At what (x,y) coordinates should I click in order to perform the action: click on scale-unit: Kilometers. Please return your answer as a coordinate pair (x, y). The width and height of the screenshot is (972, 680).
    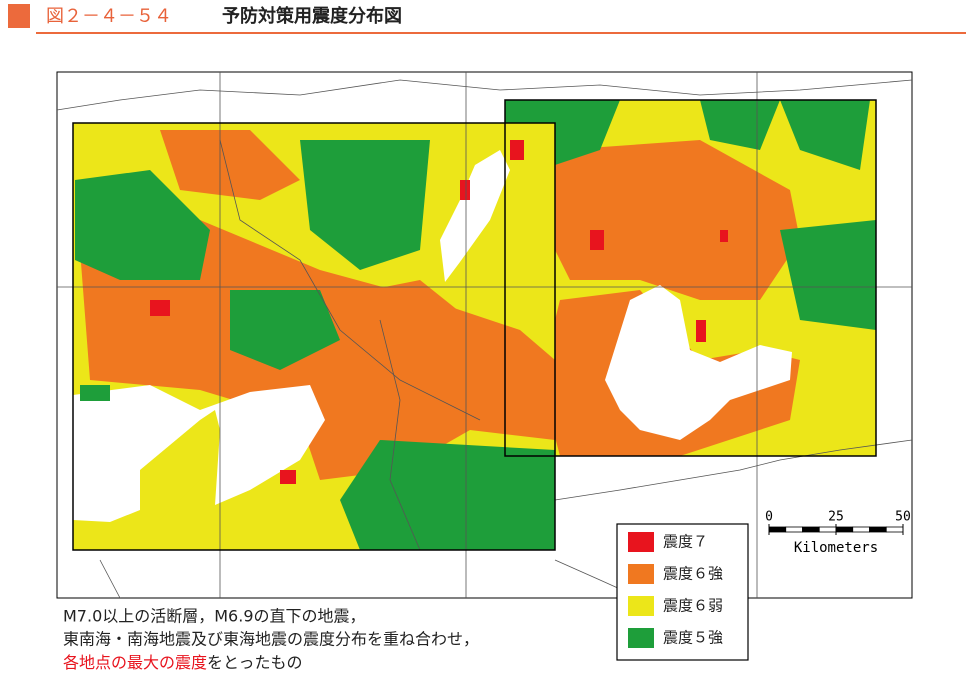
    Looking at the image, I should click on (836, 548).